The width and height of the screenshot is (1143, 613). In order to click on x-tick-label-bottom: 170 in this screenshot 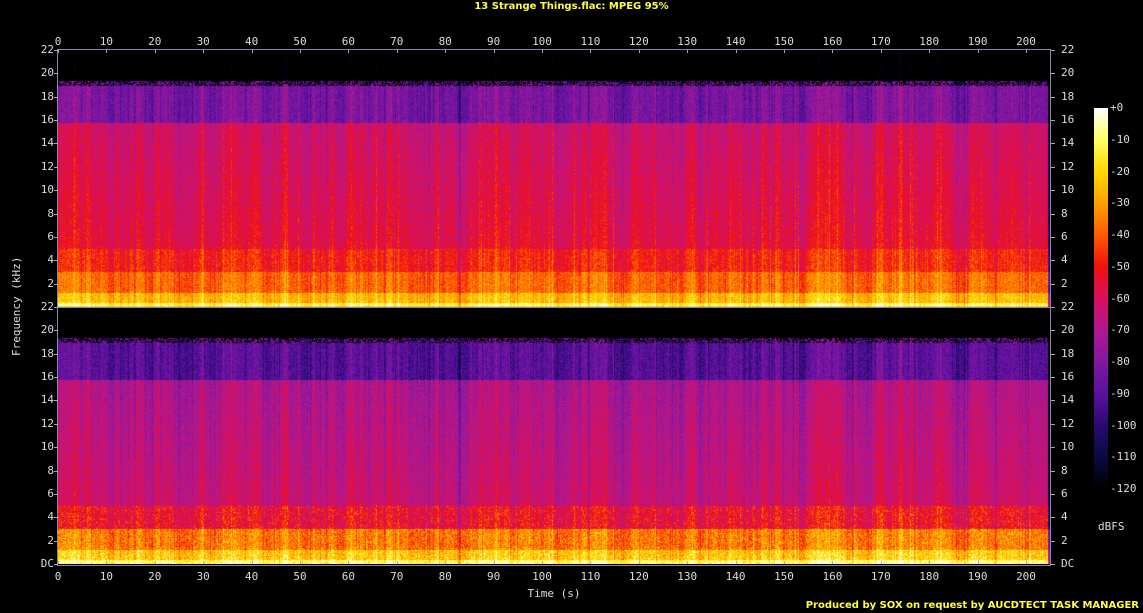, I will do `click(880, 576)`.